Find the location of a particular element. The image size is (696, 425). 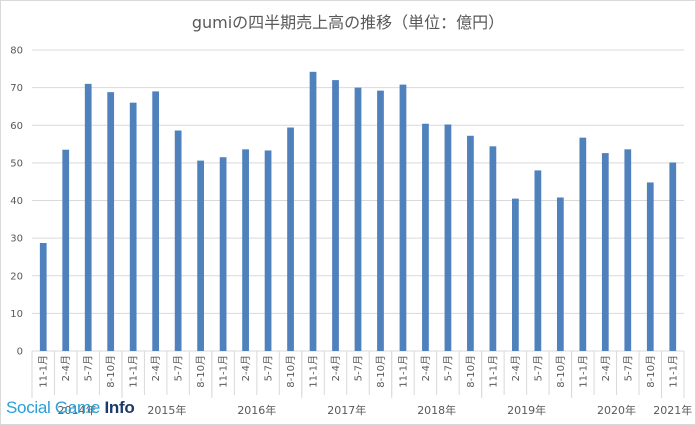

y-tick-label: 20 is located at coordinates (16, 276).